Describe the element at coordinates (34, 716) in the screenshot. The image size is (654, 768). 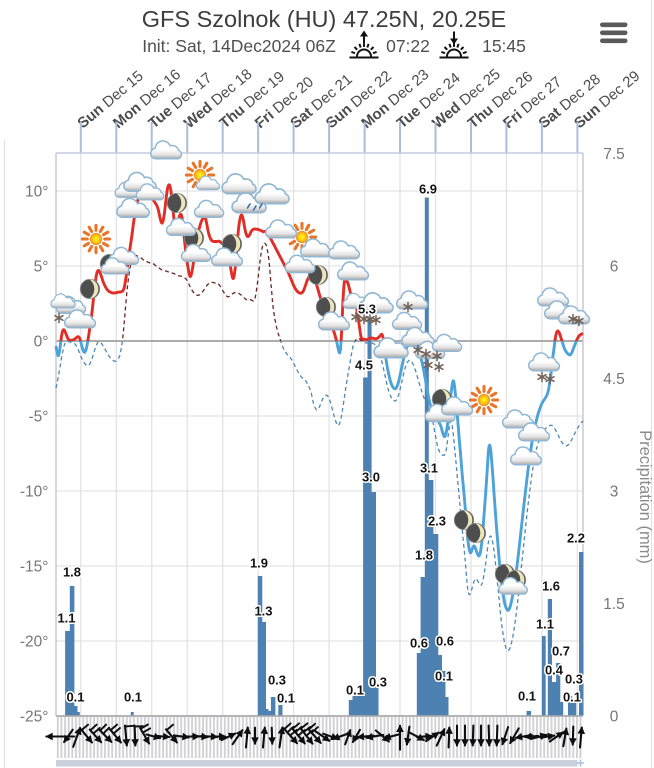
I see `svg-text: -25°` at that location.